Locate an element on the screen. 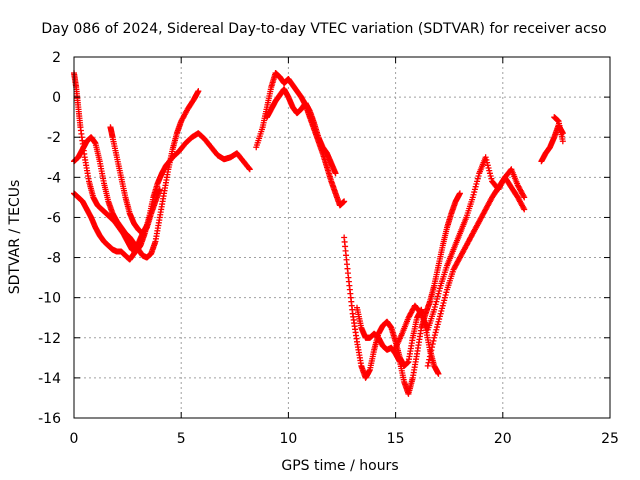 The image size is (640, 480). y-tick-label: -8 is located at coordinates (54, 259).